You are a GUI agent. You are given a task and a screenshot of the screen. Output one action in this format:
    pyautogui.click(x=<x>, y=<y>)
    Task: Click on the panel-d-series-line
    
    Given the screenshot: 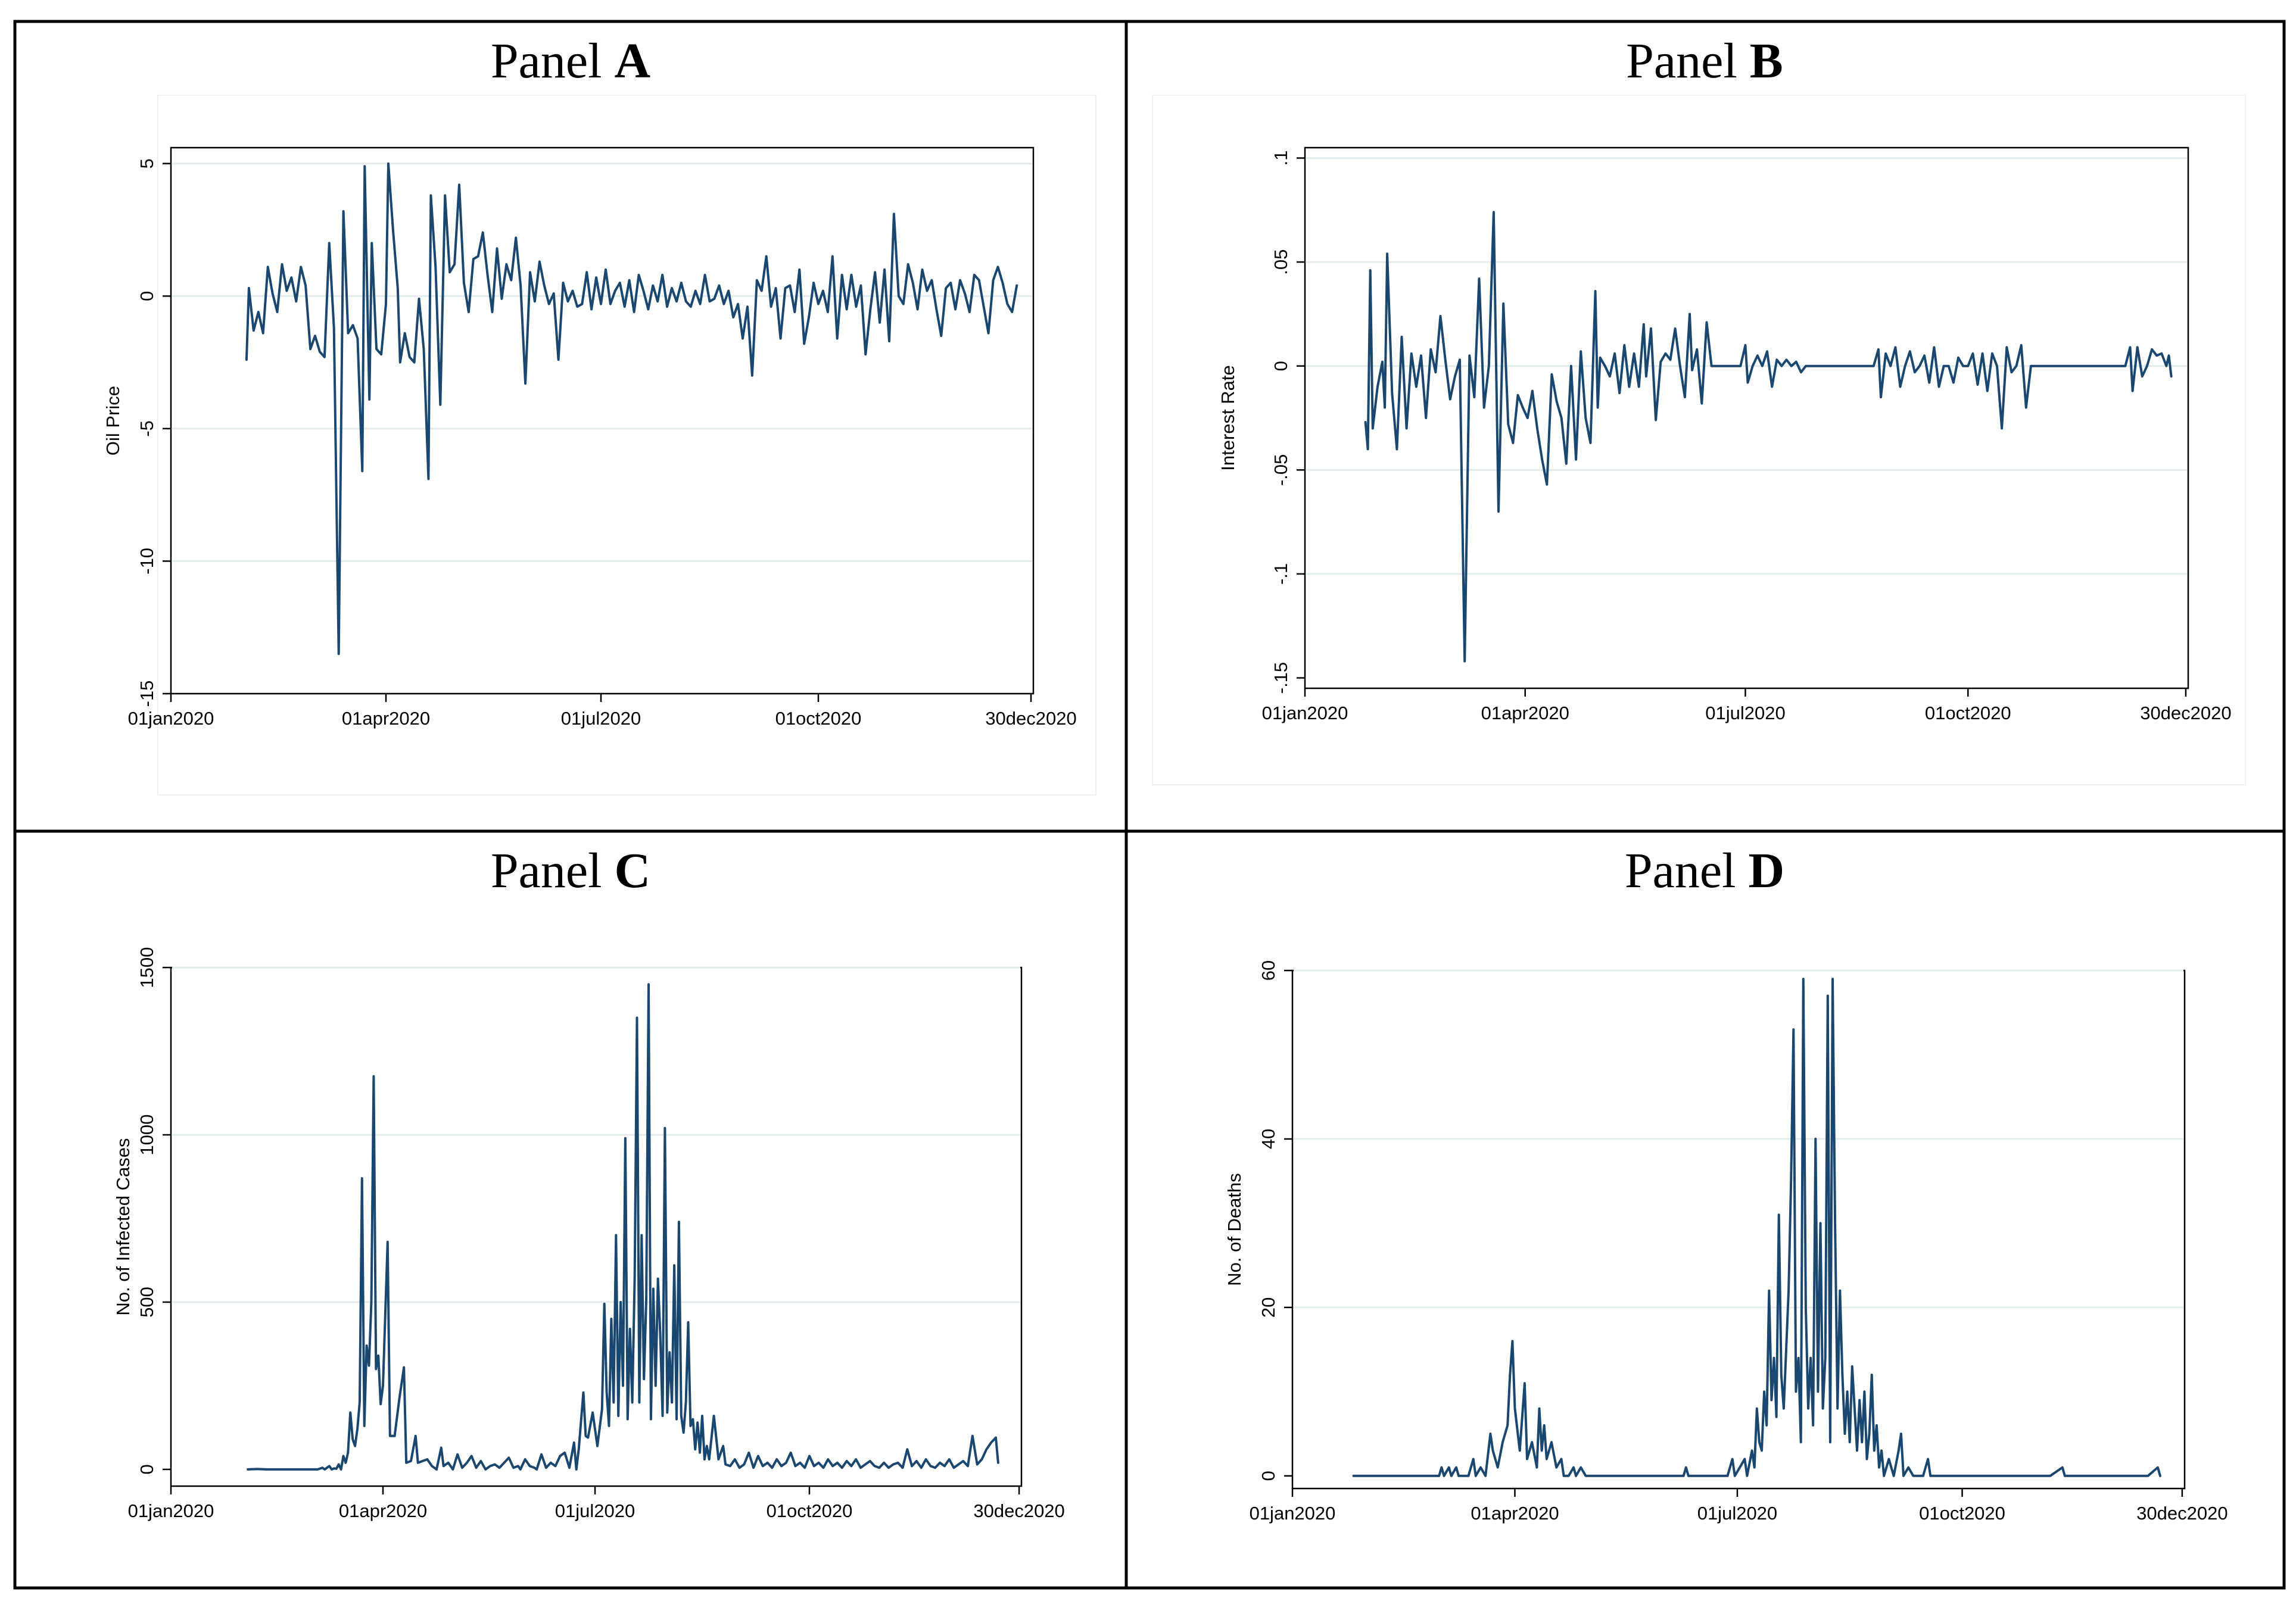 What is the action you would take?
    pyautogui.click(x=1756, y=1228)
    